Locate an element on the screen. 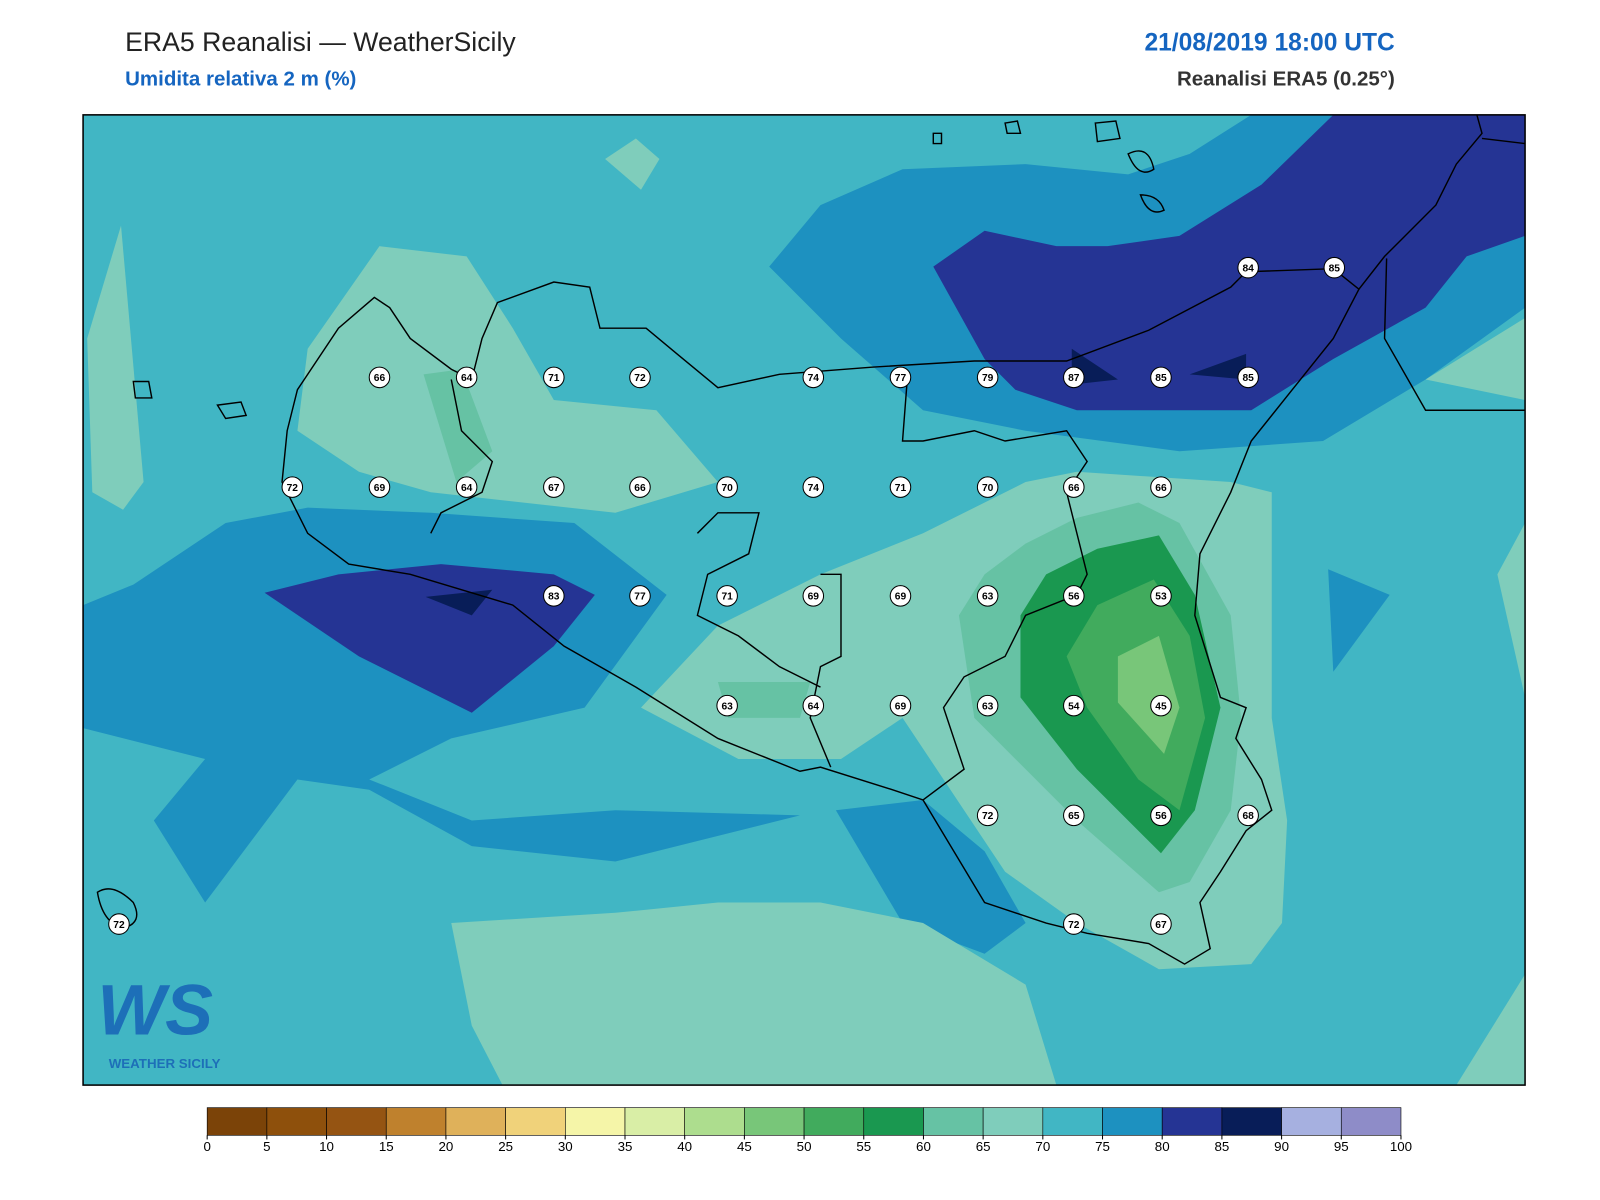  coastline is located at coordinates (1442, 262).